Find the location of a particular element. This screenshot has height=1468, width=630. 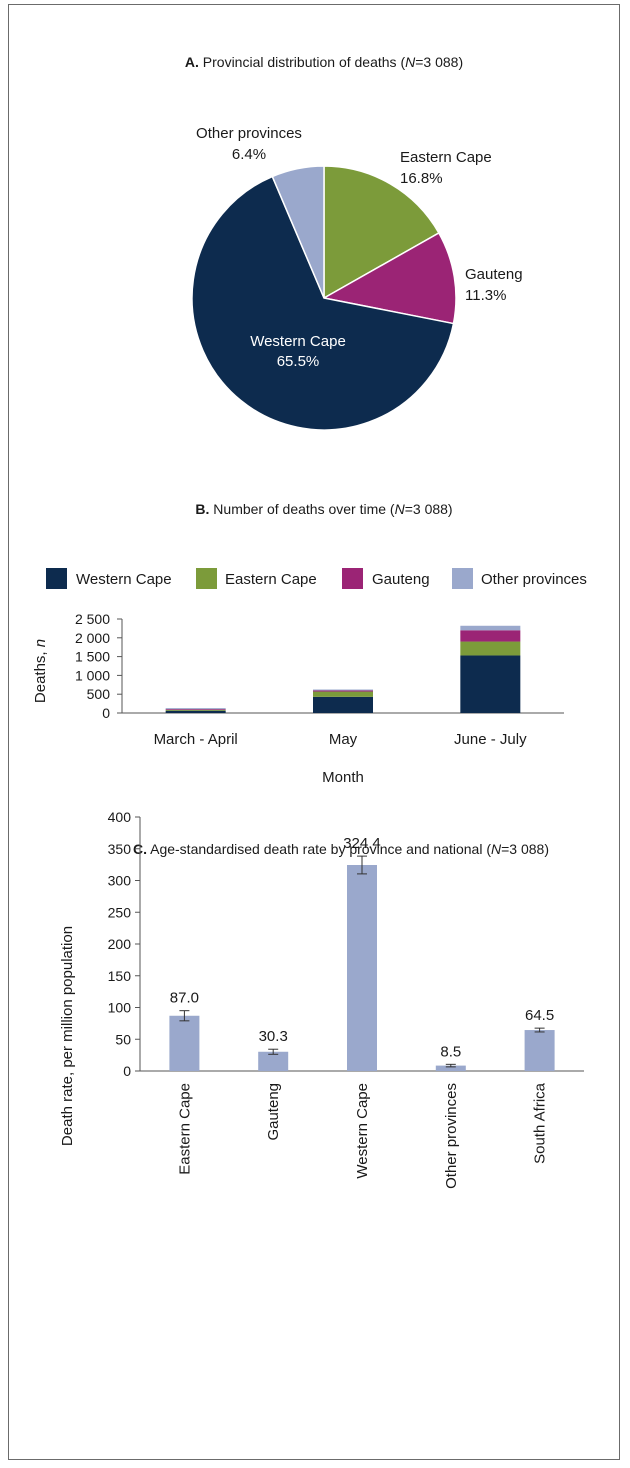

panel-b-ytick-label: 1 000 is located at coordinates (92, 675).